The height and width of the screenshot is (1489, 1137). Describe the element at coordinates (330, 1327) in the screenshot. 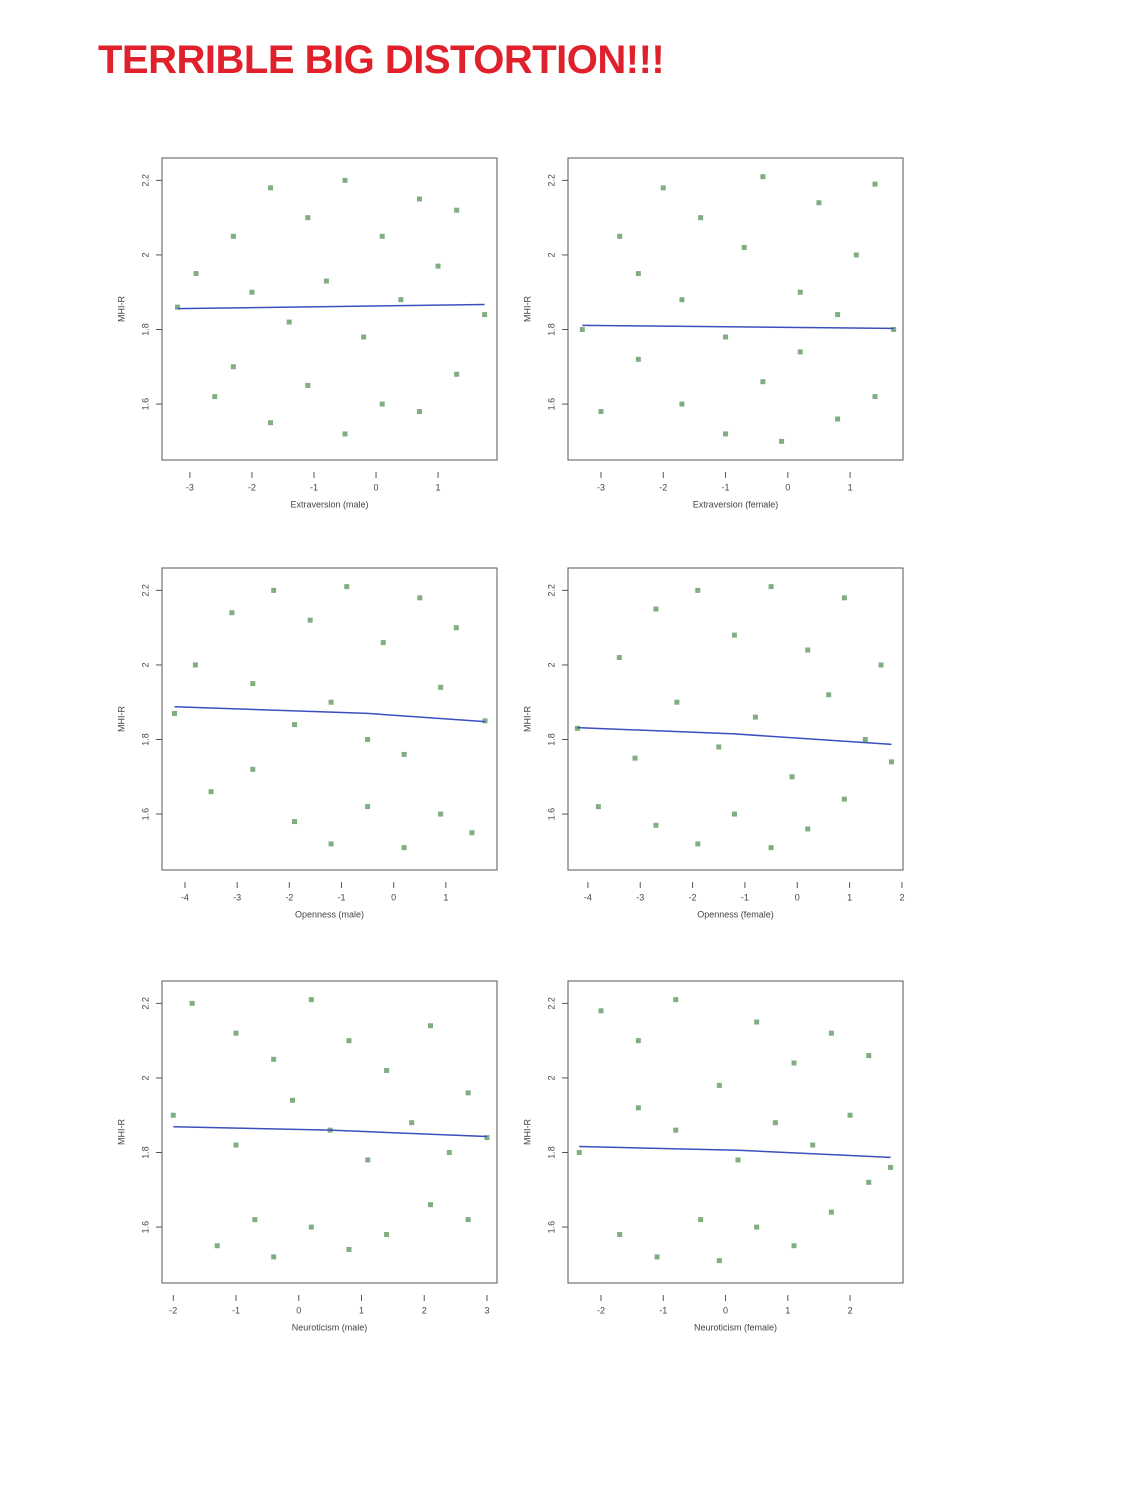

I see `x-axis-label: Neuroticism (male)` at that location.